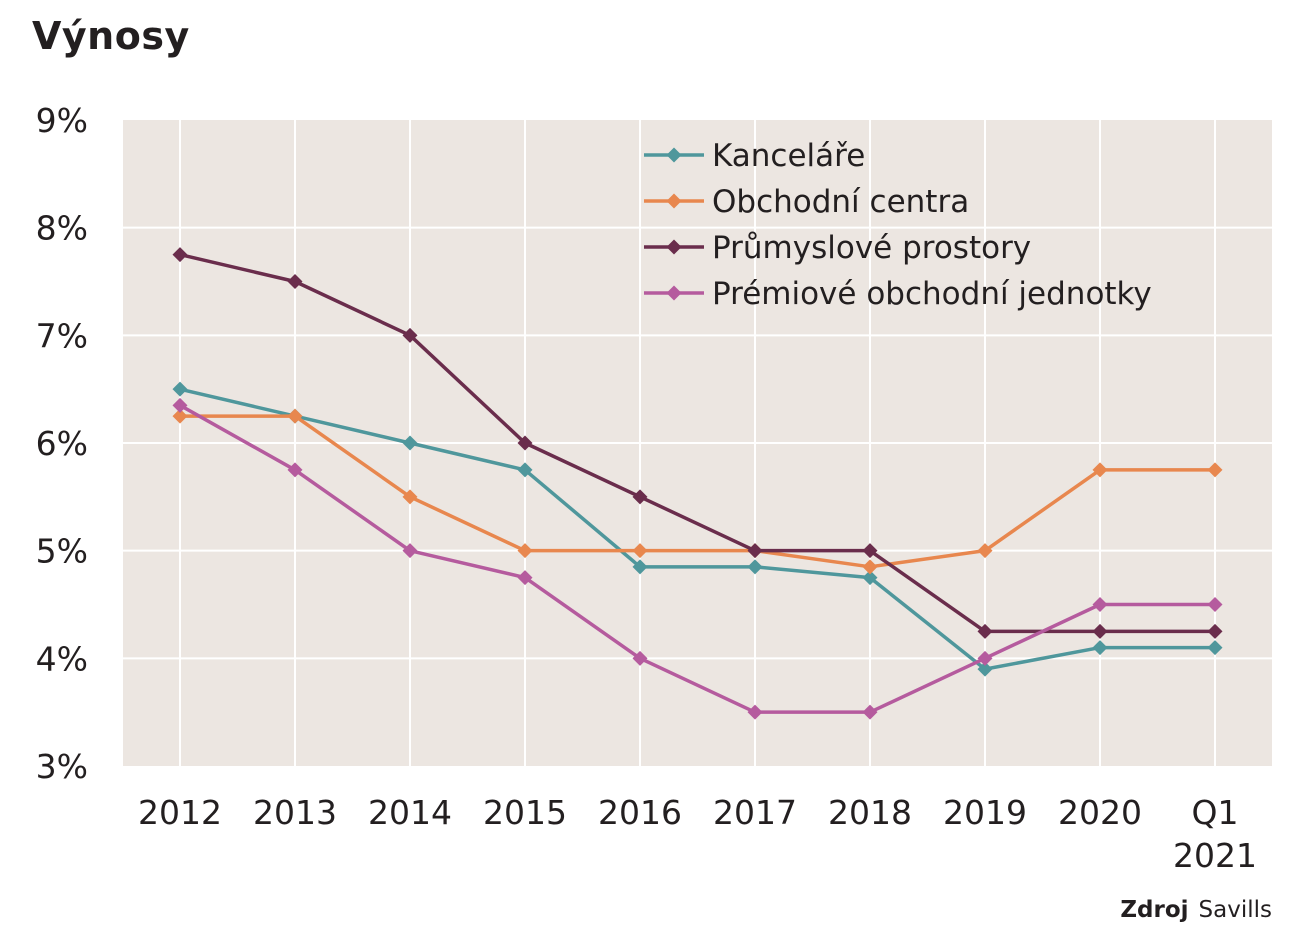 Image resolution: width=1300 pixels, height=941 pixels. What do you see at coordinates (1154, 910) in the screenshot?
I see `source-label: Zdroj` at bounding box center [1154, 910].